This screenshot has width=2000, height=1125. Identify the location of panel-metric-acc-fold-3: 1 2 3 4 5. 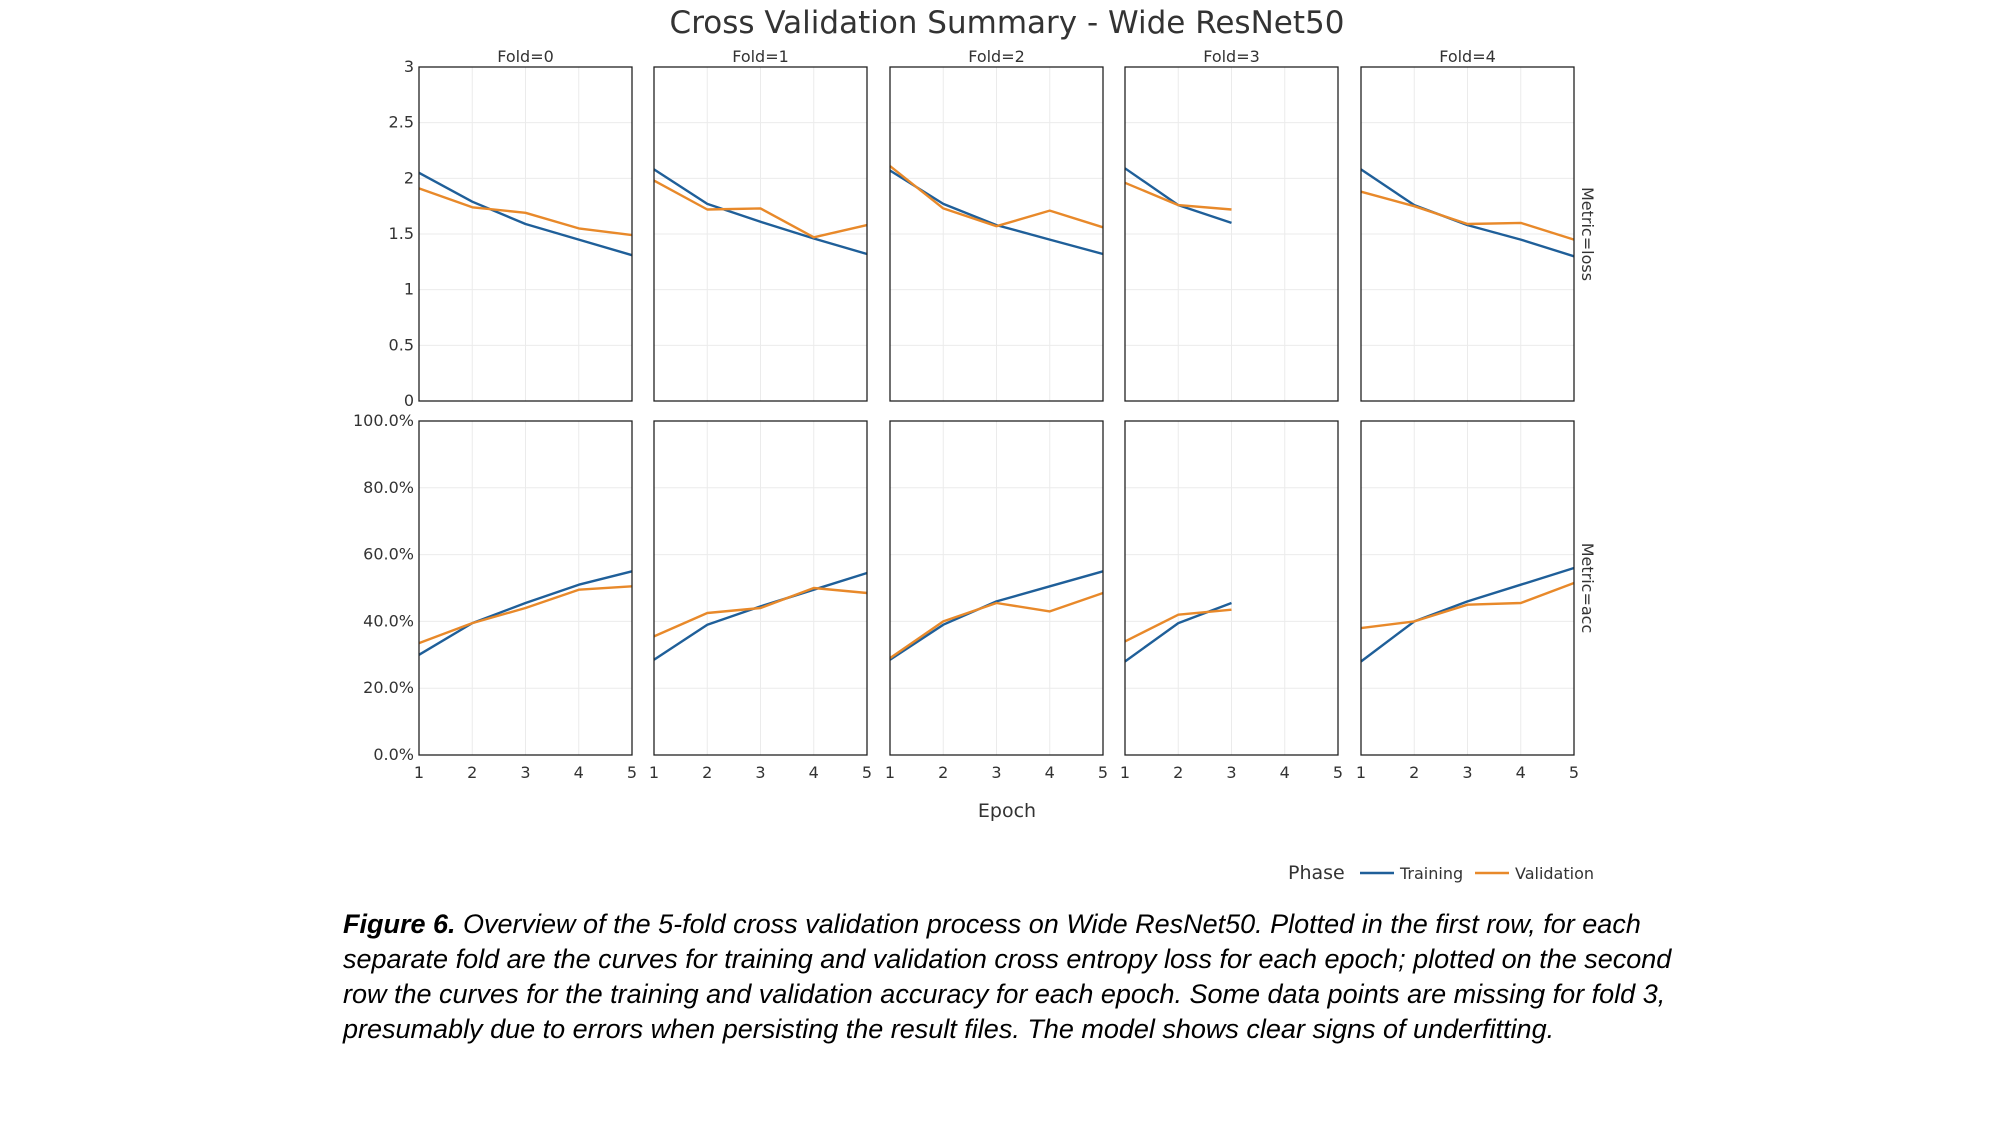
(1231, 601).